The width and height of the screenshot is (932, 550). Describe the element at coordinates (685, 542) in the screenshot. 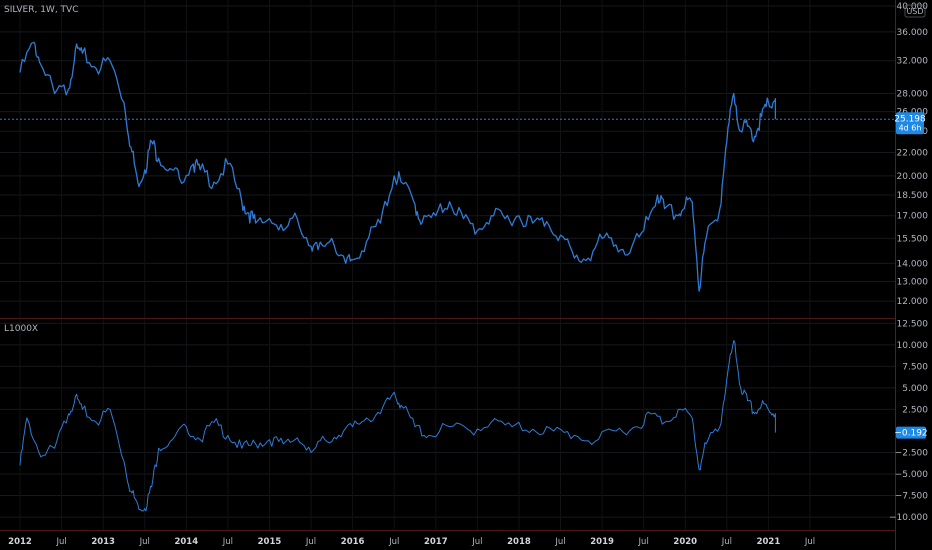

I see `time-tick-label: 2020` at that location.